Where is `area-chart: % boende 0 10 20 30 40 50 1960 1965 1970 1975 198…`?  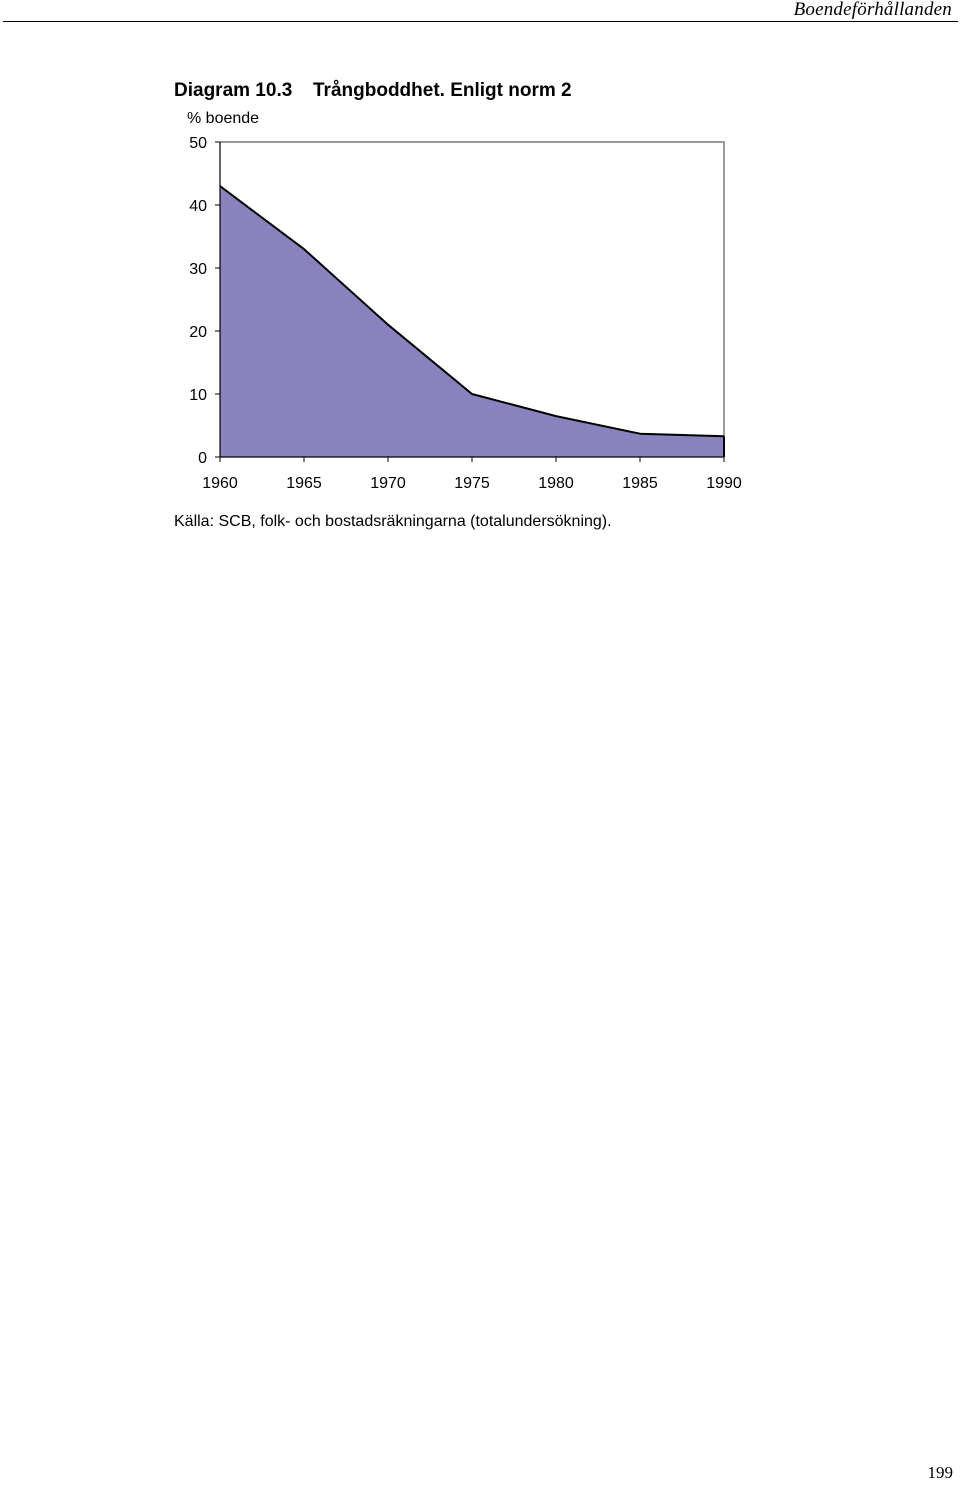
area-chart: % boende 0 10 20 30 40 50 1960 1965 1970 1975 198… is located at coordinates (464, 301).